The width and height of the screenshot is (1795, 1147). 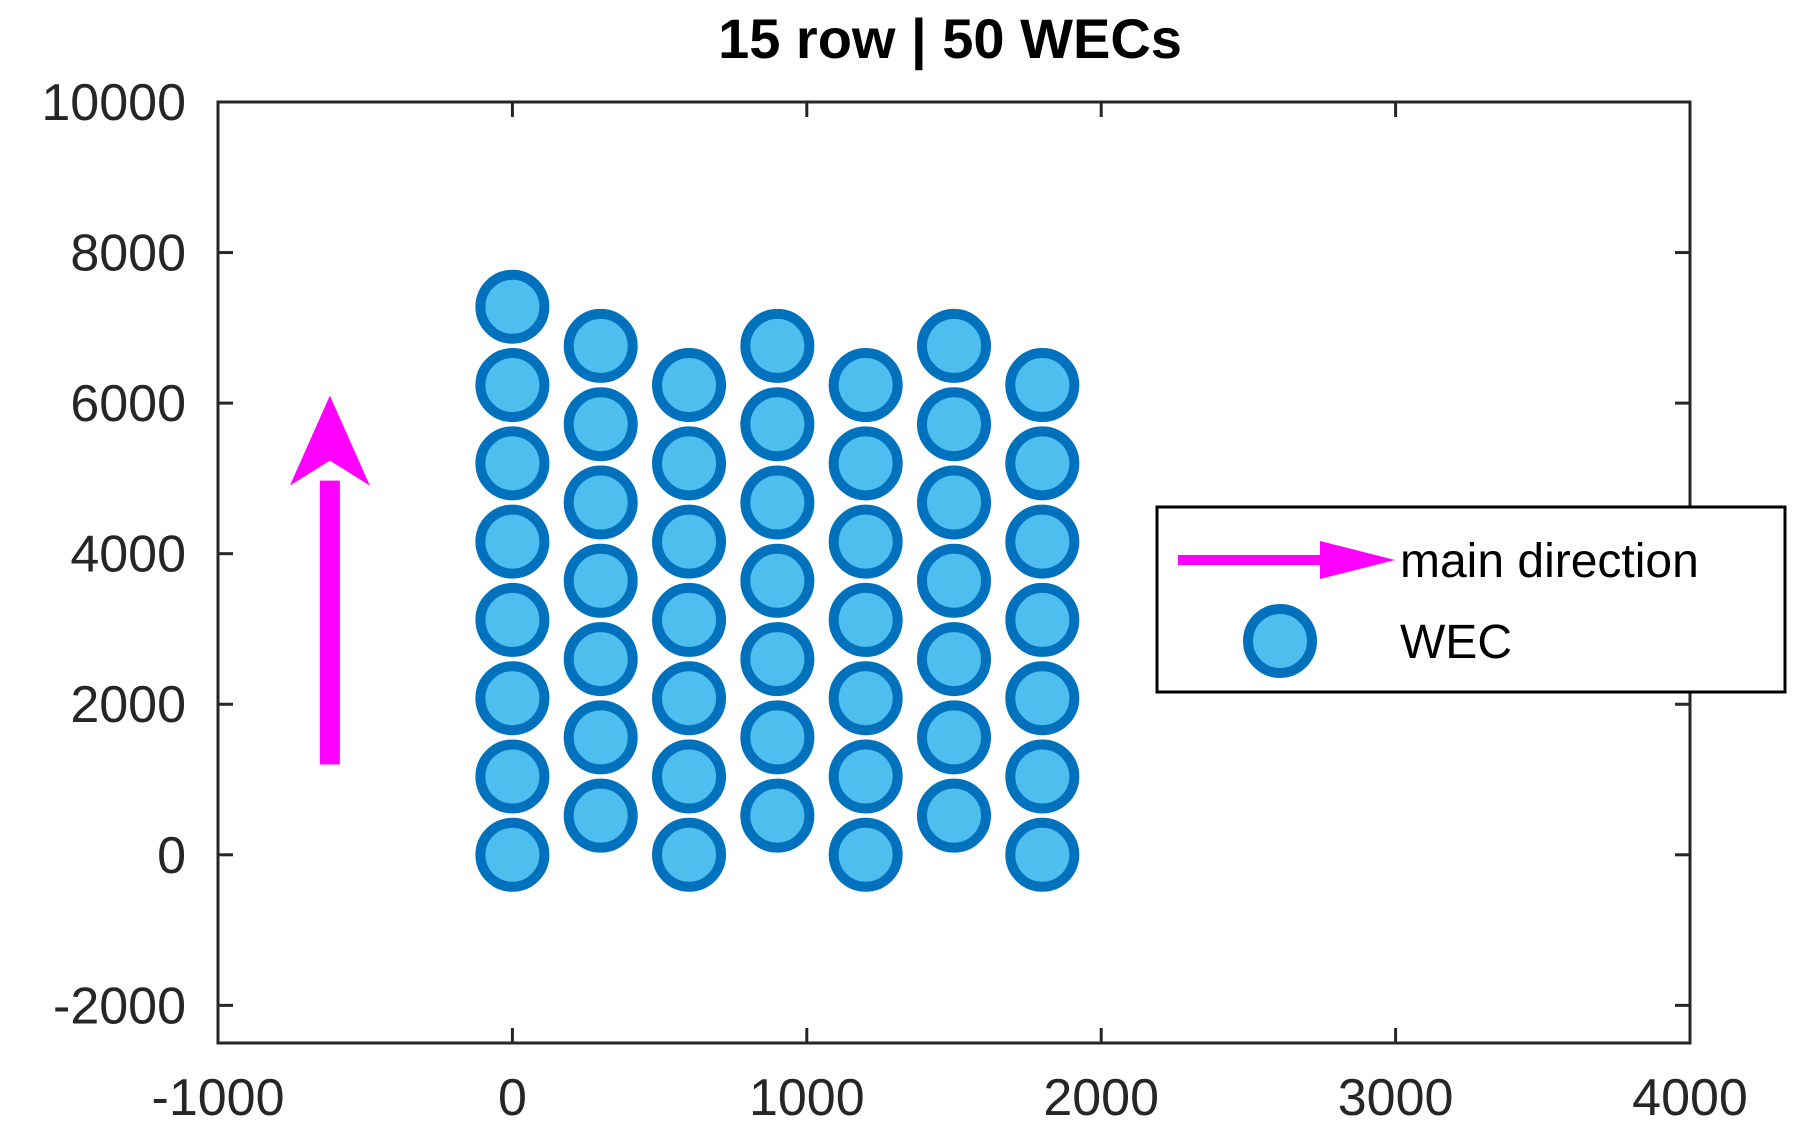 What do you see at coordinates (807, 1098) in the screenshot?
I see `x-tick-label: 1000` at bounding box center [807, 1098].